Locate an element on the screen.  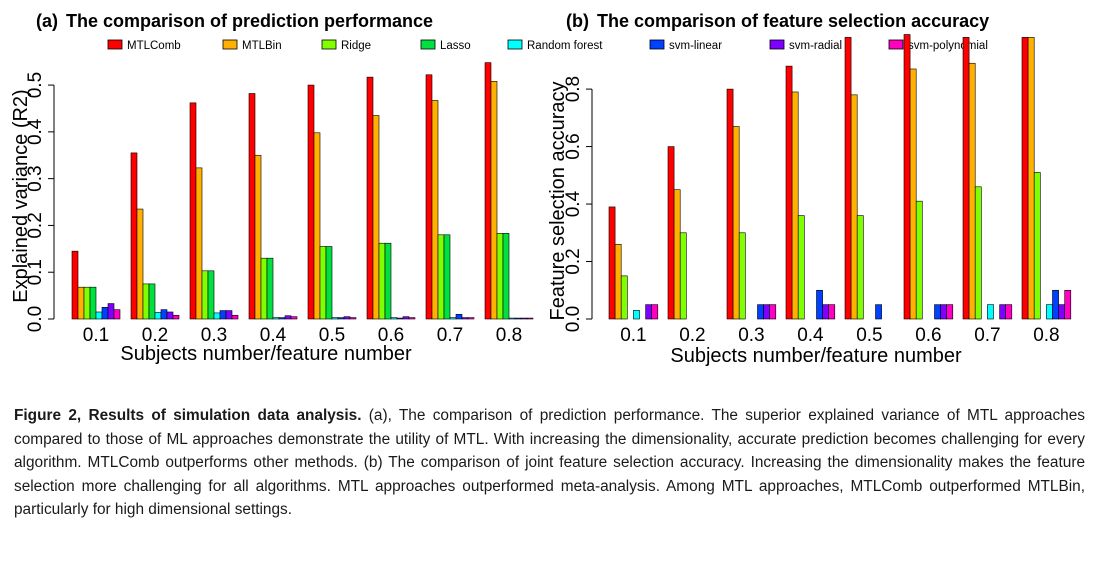
panel-a-letter: (a) is located at coordinates (47, 21).